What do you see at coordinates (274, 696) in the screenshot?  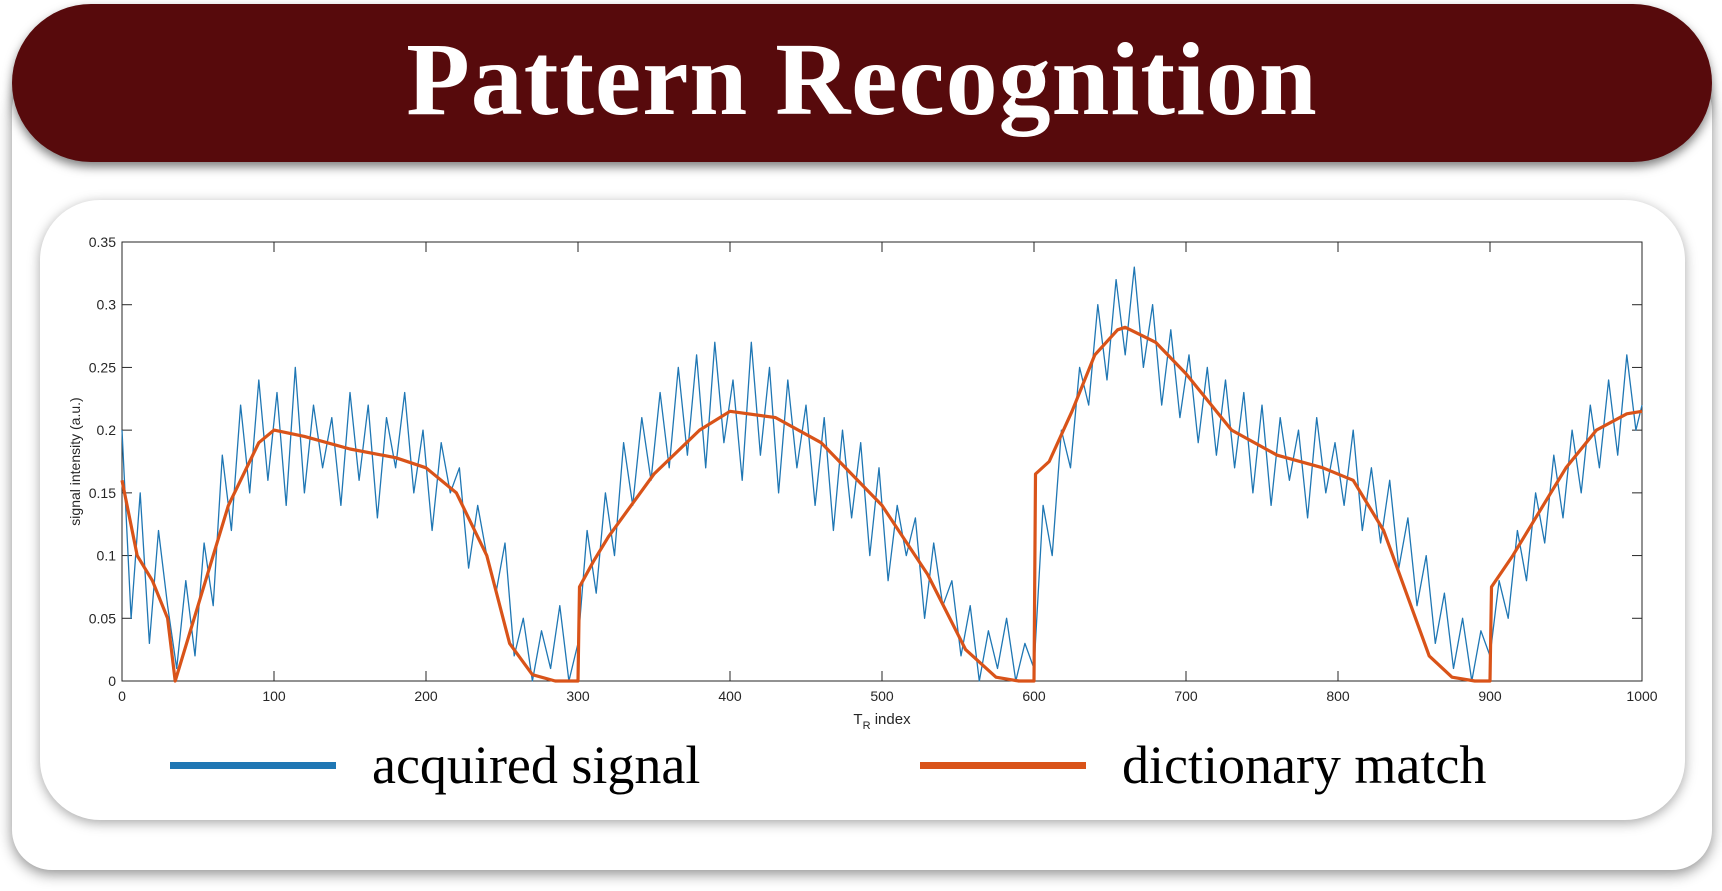 I see `x-tick-label: 100` at bounding box center [274, 696].